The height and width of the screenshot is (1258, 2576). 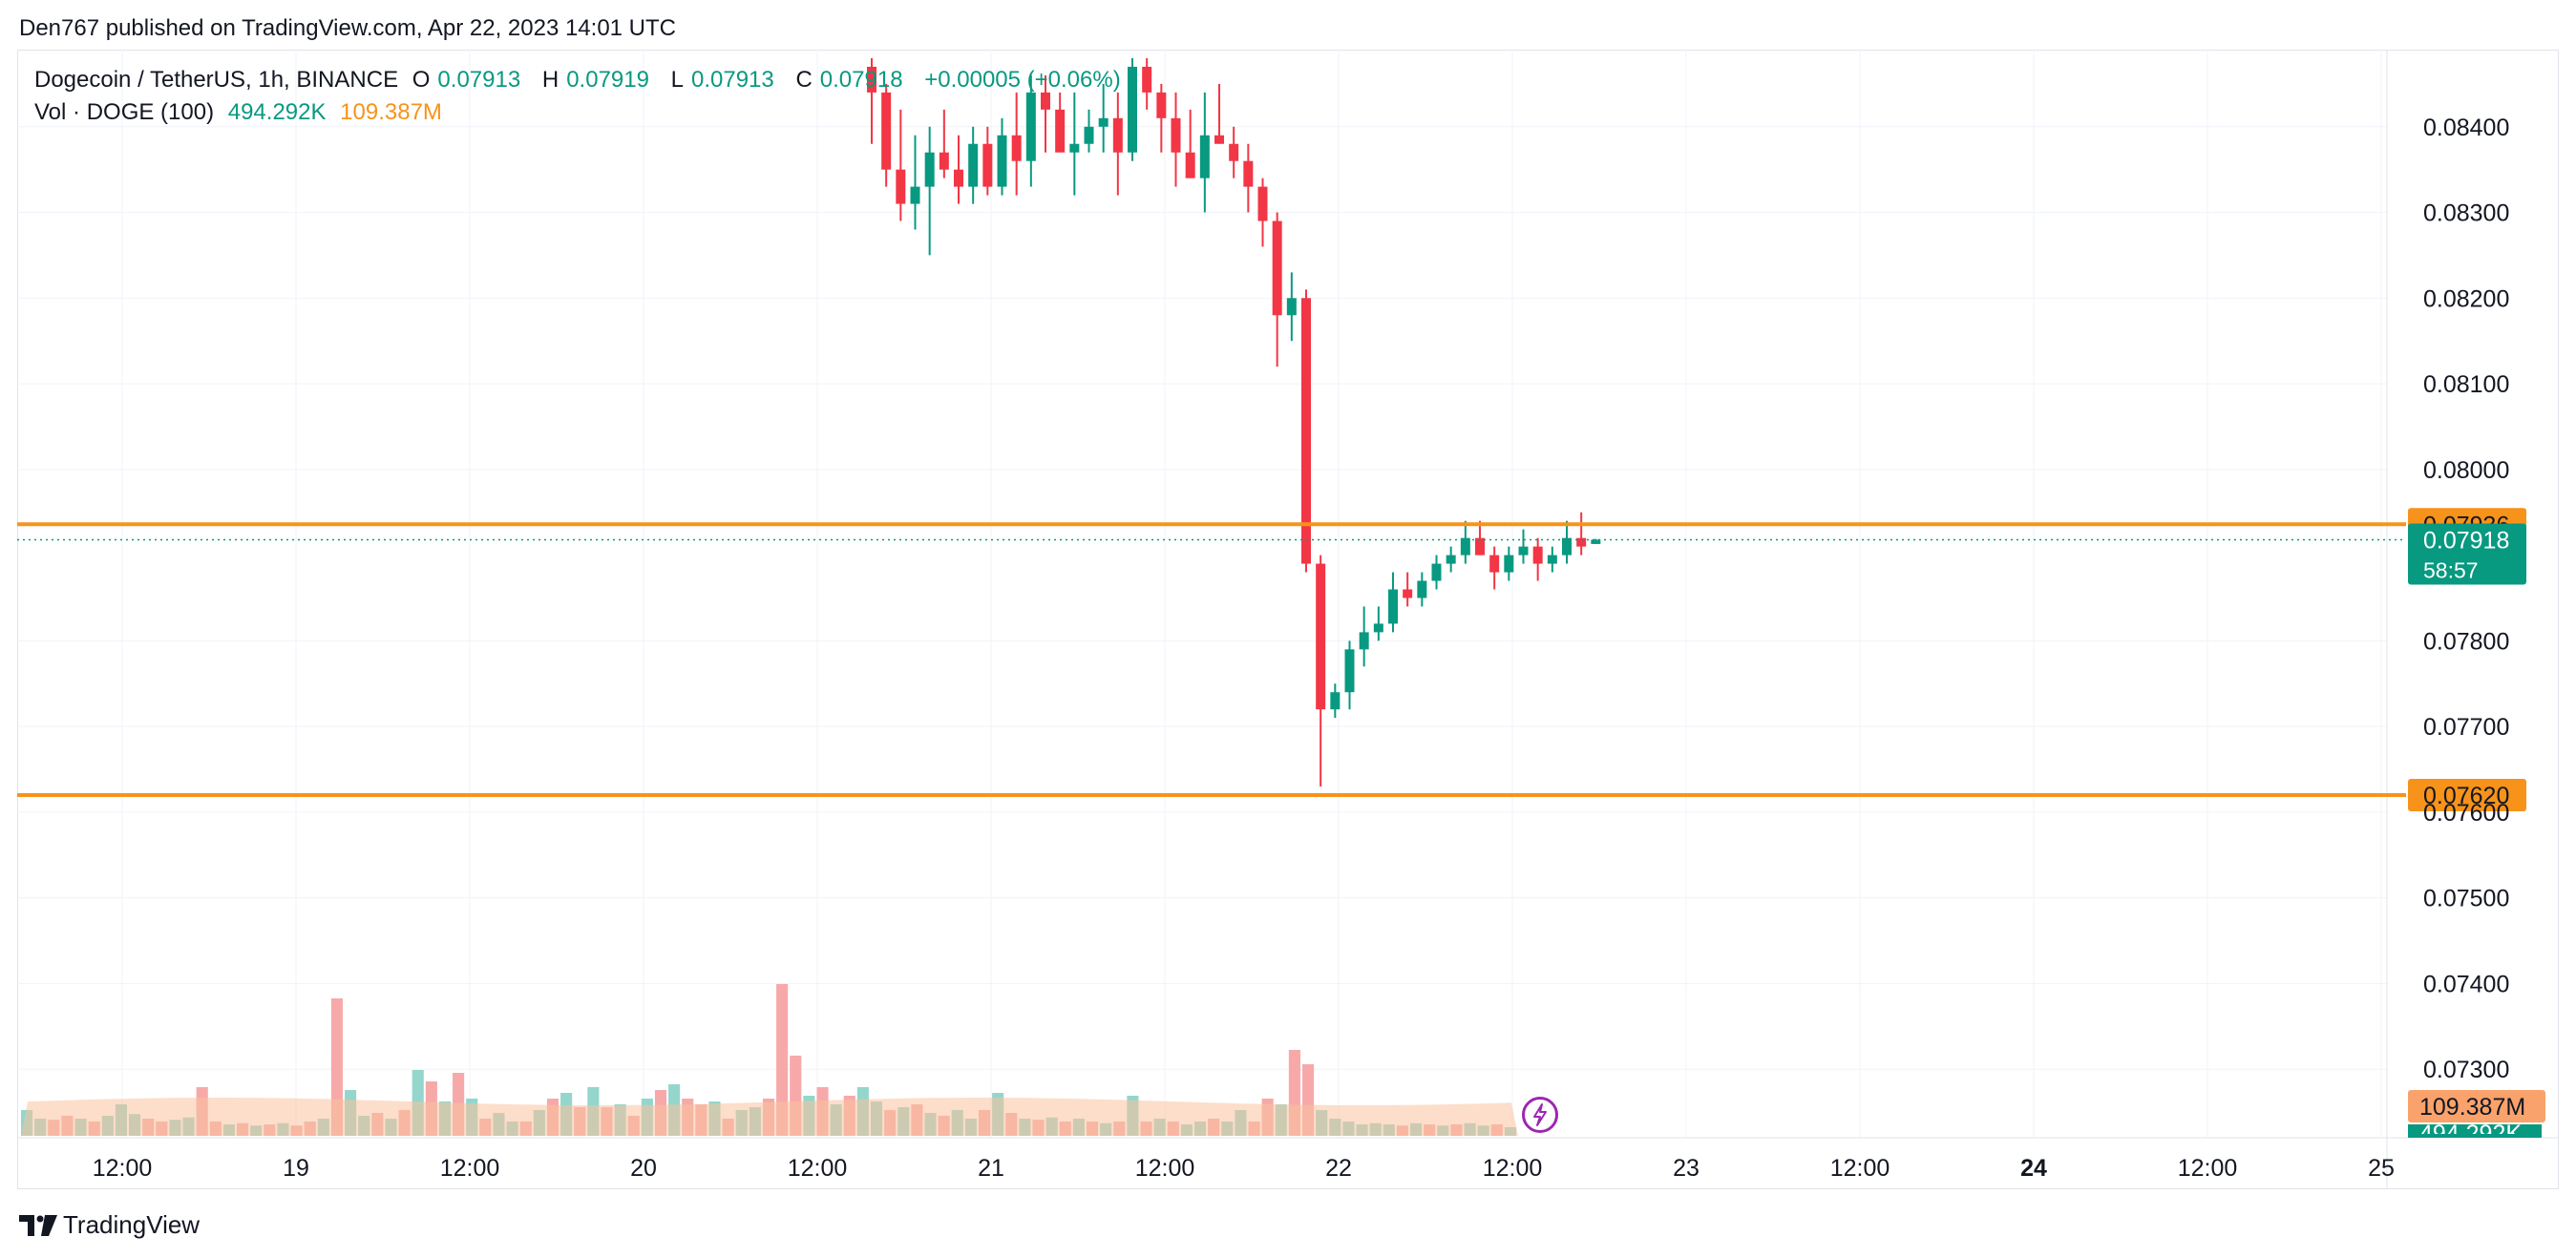 I want to click on time-tick-label: 24, so click(x=2033, y=1169).